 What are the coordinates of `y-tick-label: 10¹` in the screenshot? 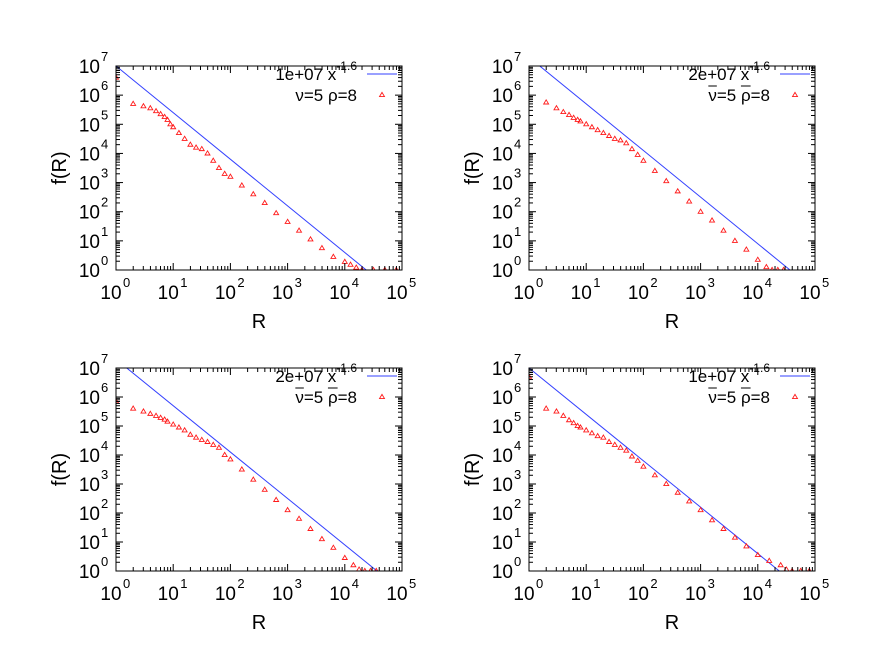 It's located at (506, 539).